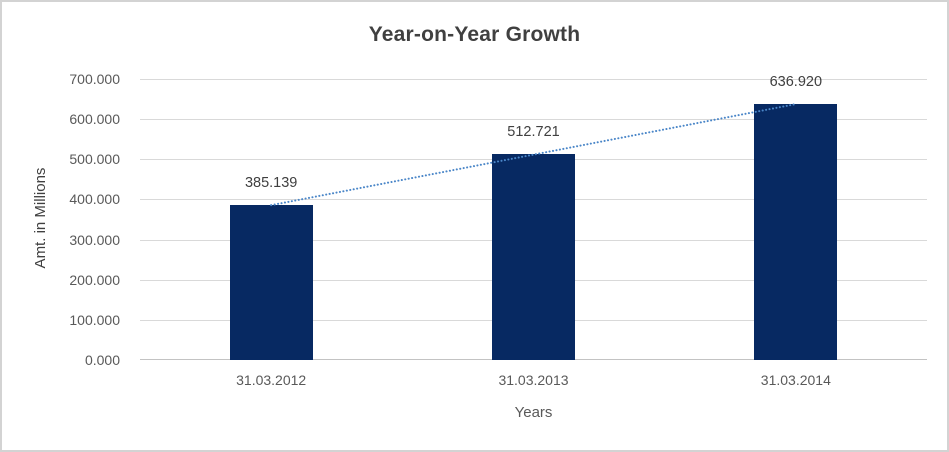 This screenshot has height=452, width=949. Describe the element at coordinates (533, 132) in the screenshot. I see `data-label: 512.721` at that location.